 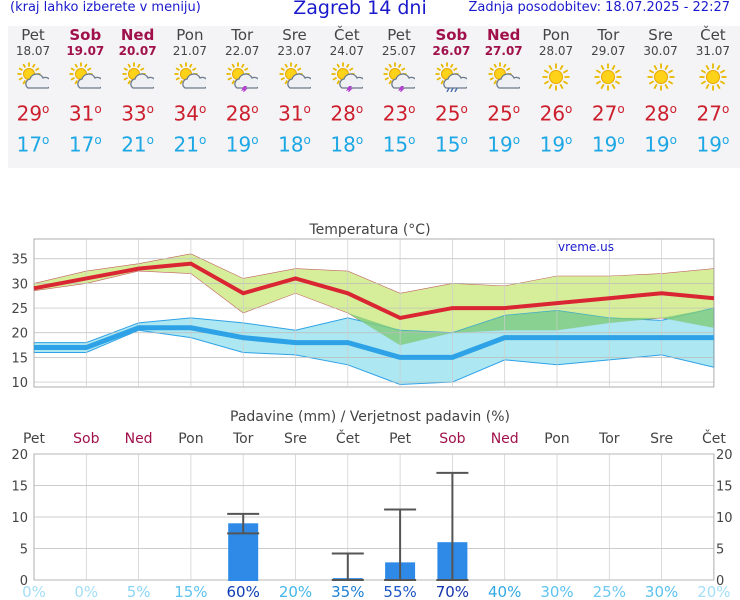 I want to click on last-updated: Zadnja posodobitev: 18.07.2025 - 22:27, so click(x=599, y=7).